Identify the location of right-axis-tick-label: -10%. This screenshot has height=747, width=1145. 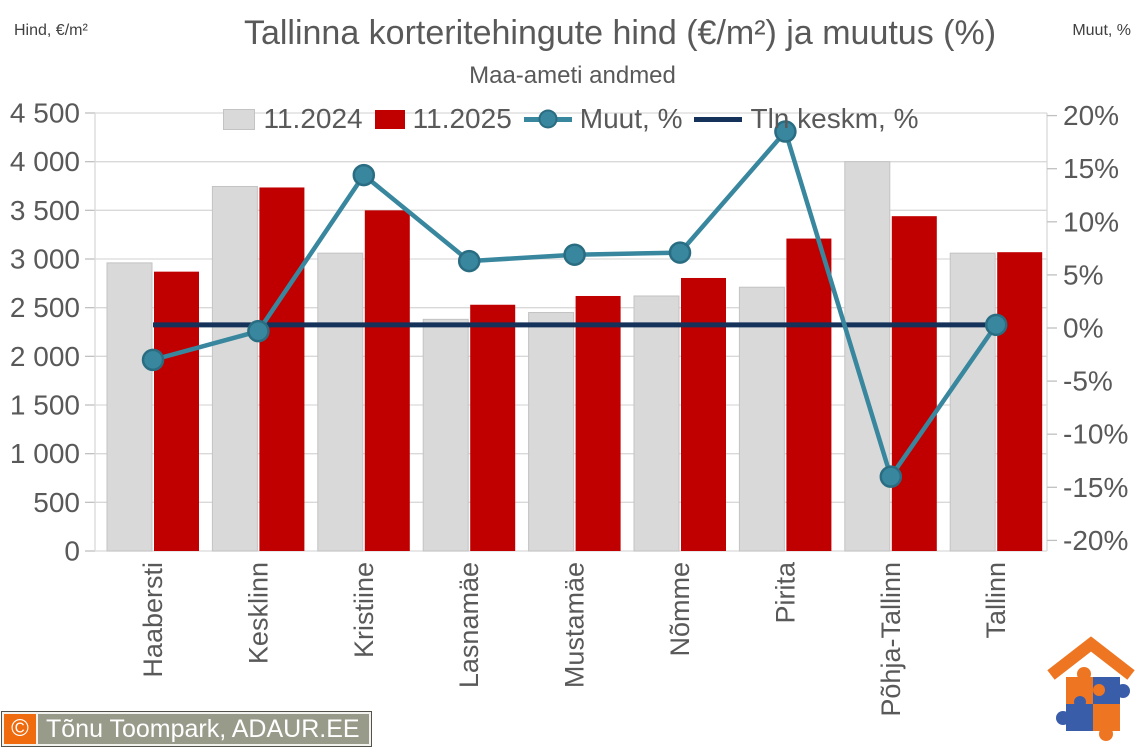
(1095, 434).